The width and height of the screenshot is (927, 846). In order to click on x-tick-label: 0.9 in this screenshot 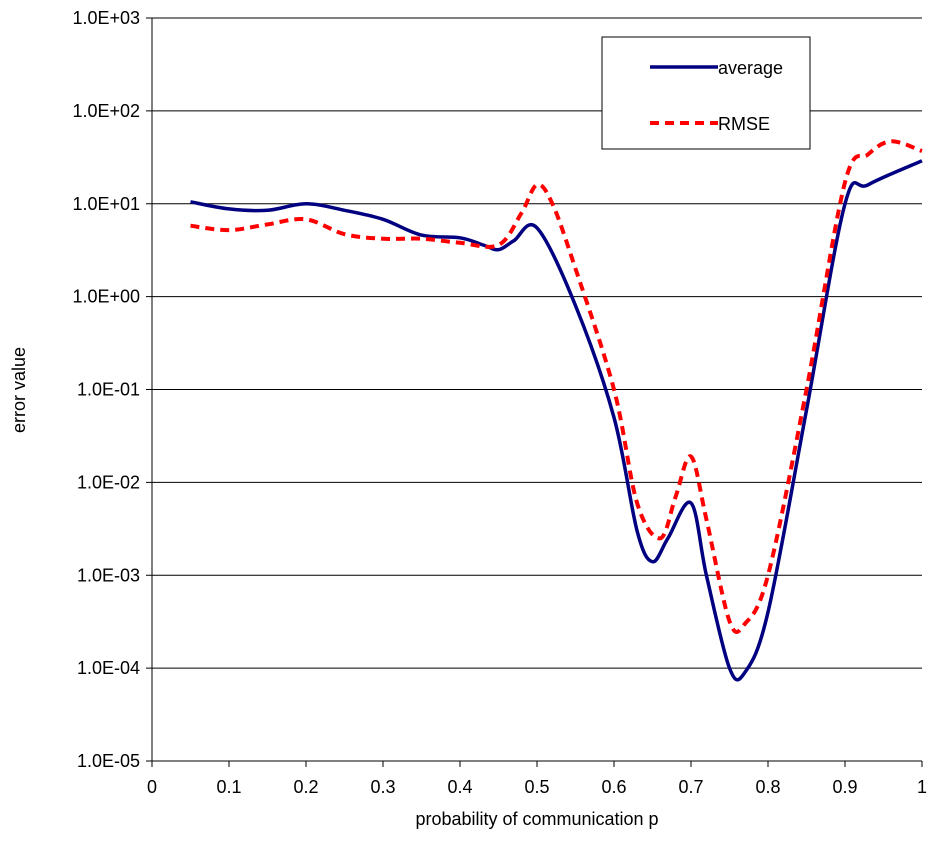, I will do `click(844, 787)`.